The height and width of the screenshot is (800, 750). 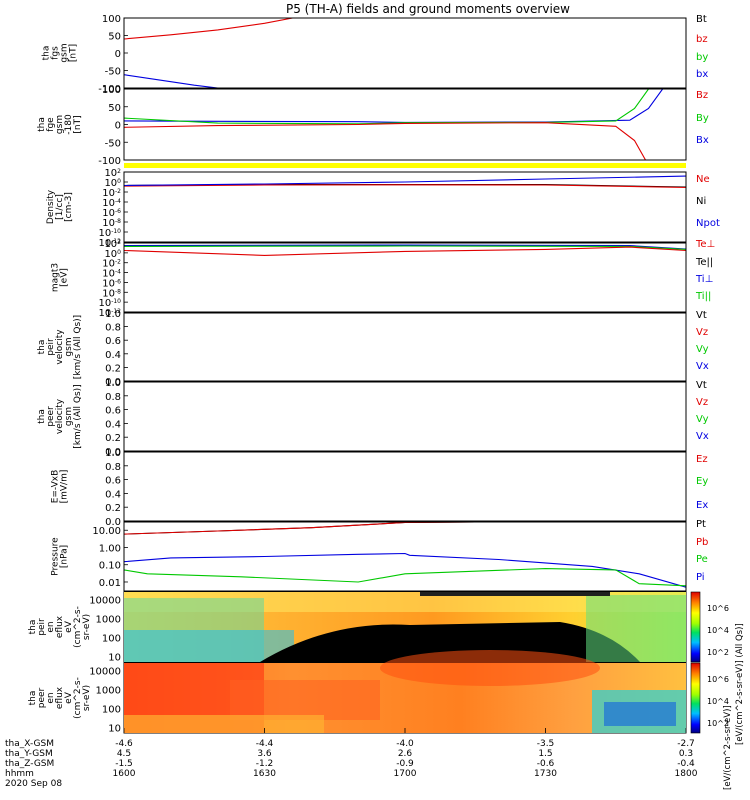 What do you see at coordinates (405, 251) in the screenshot?
I see `series-Te-line` at bounding box center [405, 251].